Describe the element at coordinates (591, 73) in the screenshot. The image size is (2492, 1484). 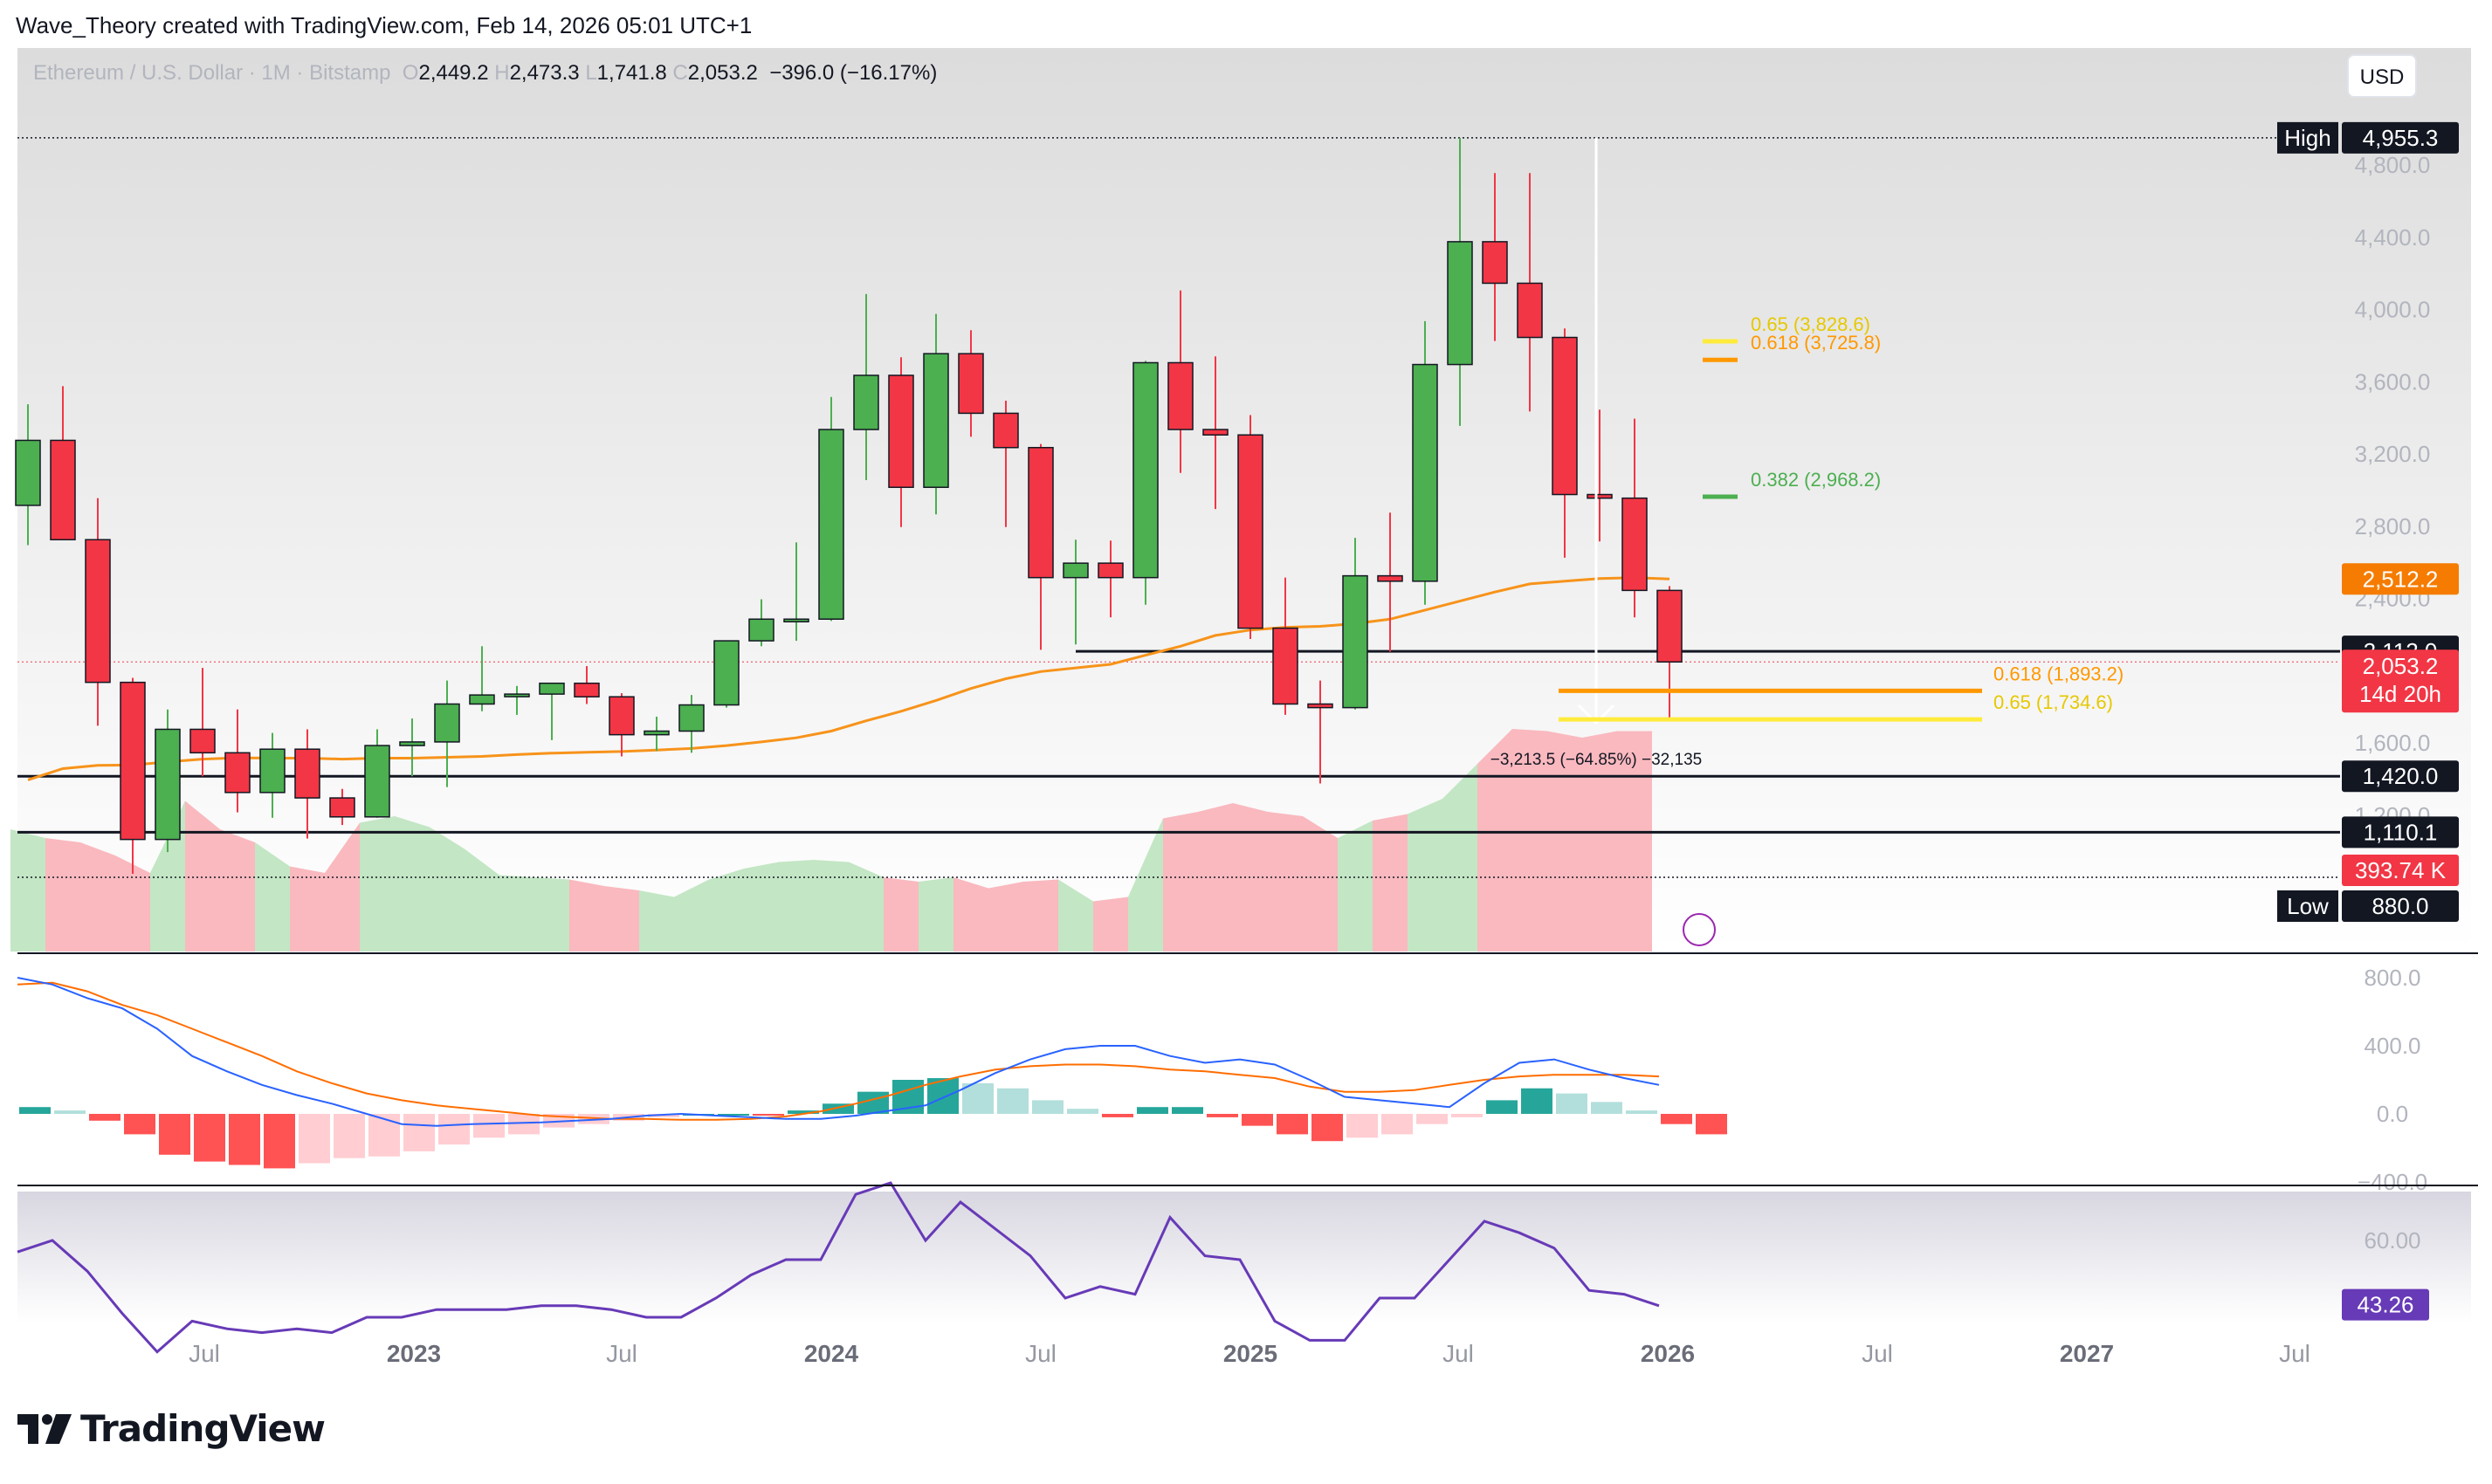
I see `low-label: L` at that location.